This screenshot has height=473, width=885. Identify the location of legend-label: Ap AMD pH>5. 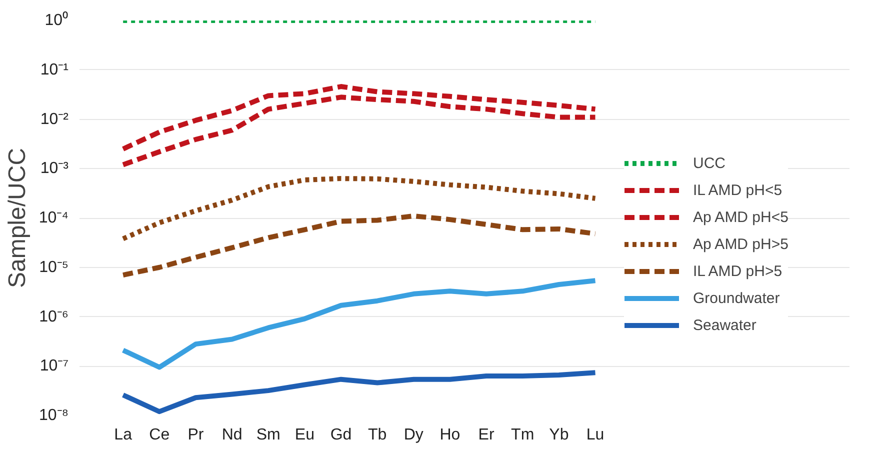
(740, 244).